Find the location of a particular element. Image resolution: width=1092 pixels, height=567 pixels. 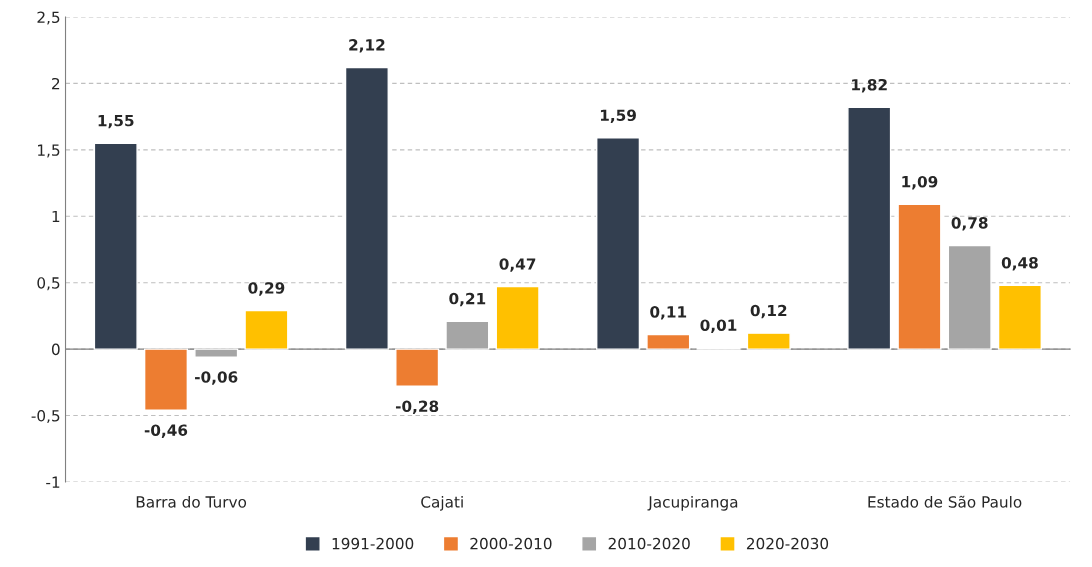

data-label: -0,28 is located at coordinates (417, 407).